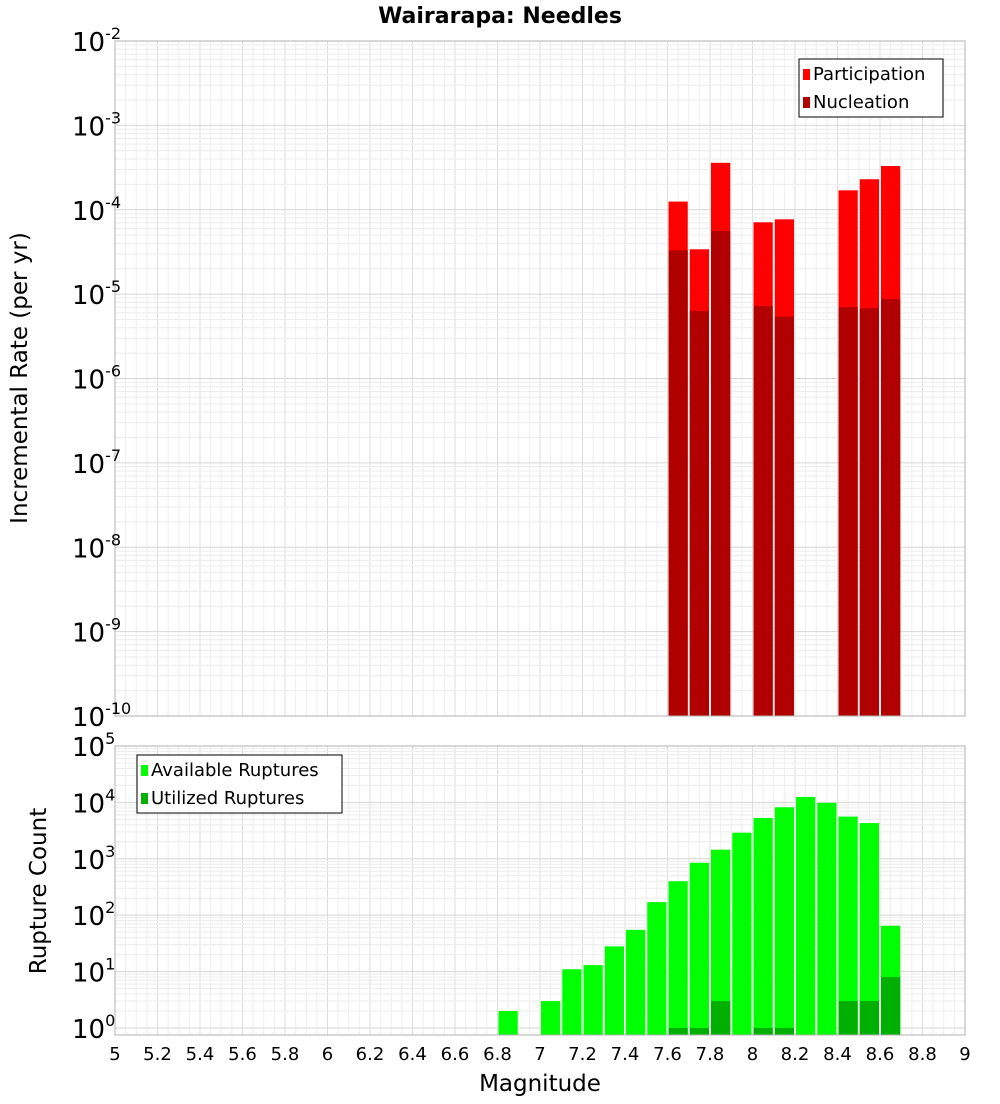 The width and height of the screenshot is (1000, 1104). Describe the element at coordinates (327, 1054) in the screenshot. I see `xtick-label: 6` at that location.